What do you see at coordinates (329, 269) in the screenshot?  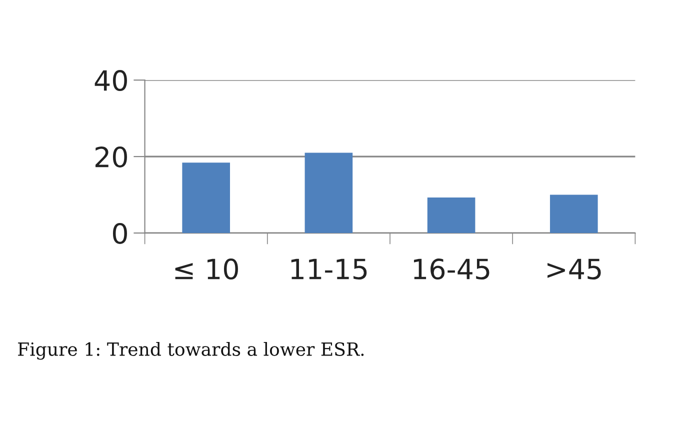 I see `x-tick-label: 11-15` at bounding box center [329, 269].